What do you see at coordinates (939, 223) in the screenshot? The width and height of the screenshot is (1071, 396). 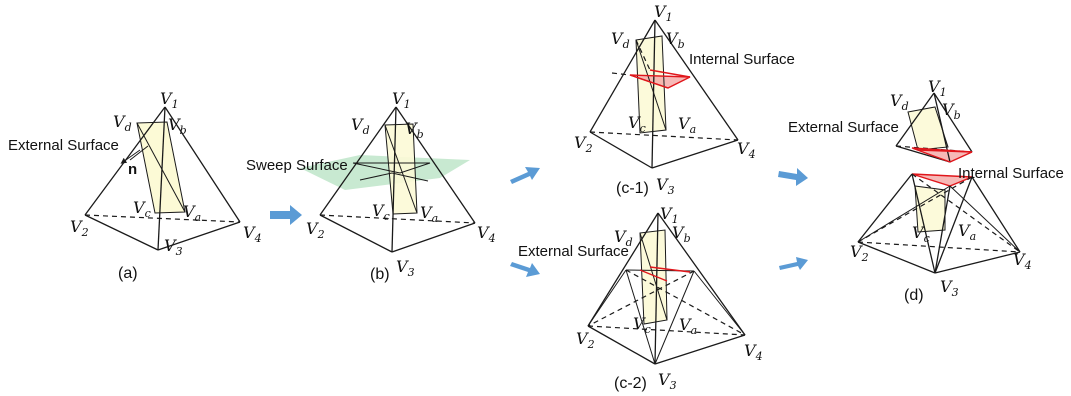 I see `lower-piece` at bounding box center [939, 223].